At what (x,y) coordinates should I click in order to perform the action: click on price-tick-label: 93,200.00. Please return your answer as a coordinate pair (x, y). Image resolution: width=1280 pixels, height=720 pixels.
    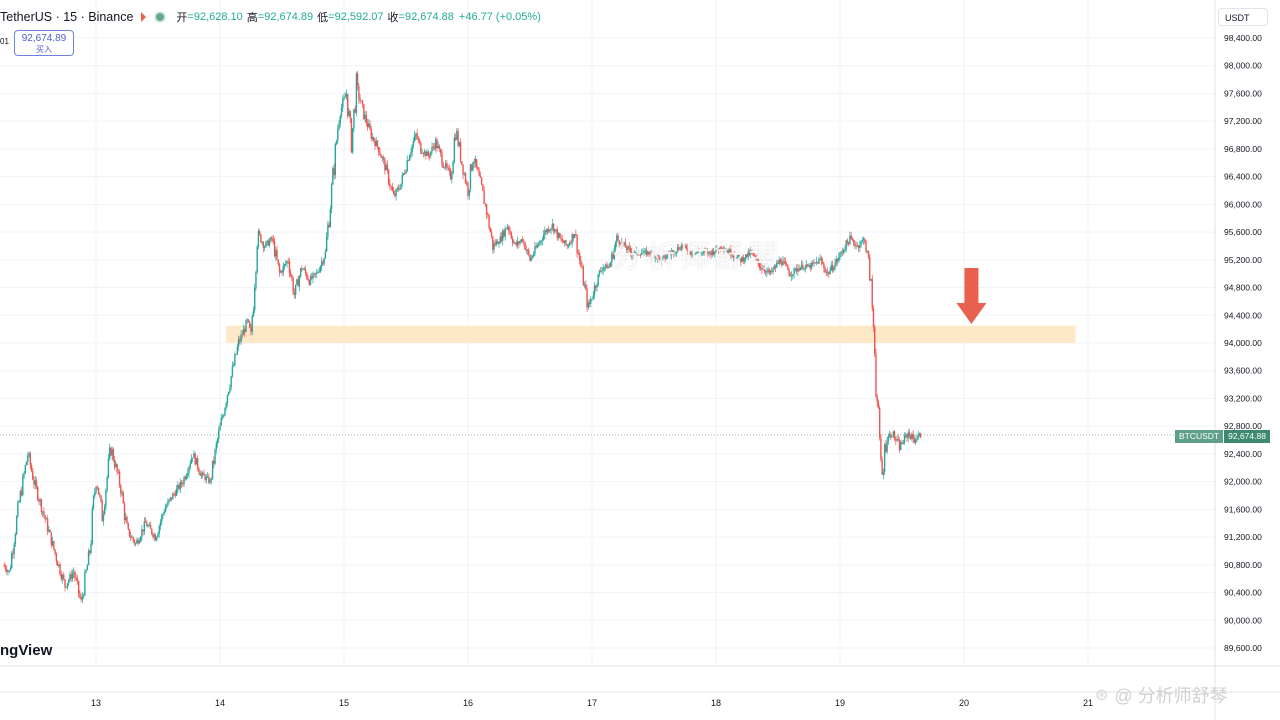
    Looking at the image, I should click on (1243, 398).